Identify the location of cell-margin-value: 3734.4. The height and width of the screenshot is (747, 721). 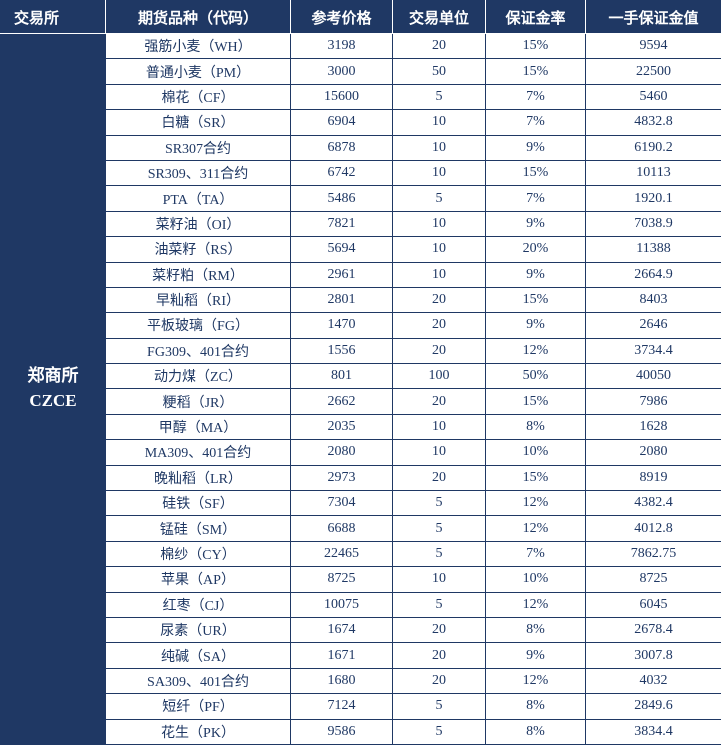
(653, 351).